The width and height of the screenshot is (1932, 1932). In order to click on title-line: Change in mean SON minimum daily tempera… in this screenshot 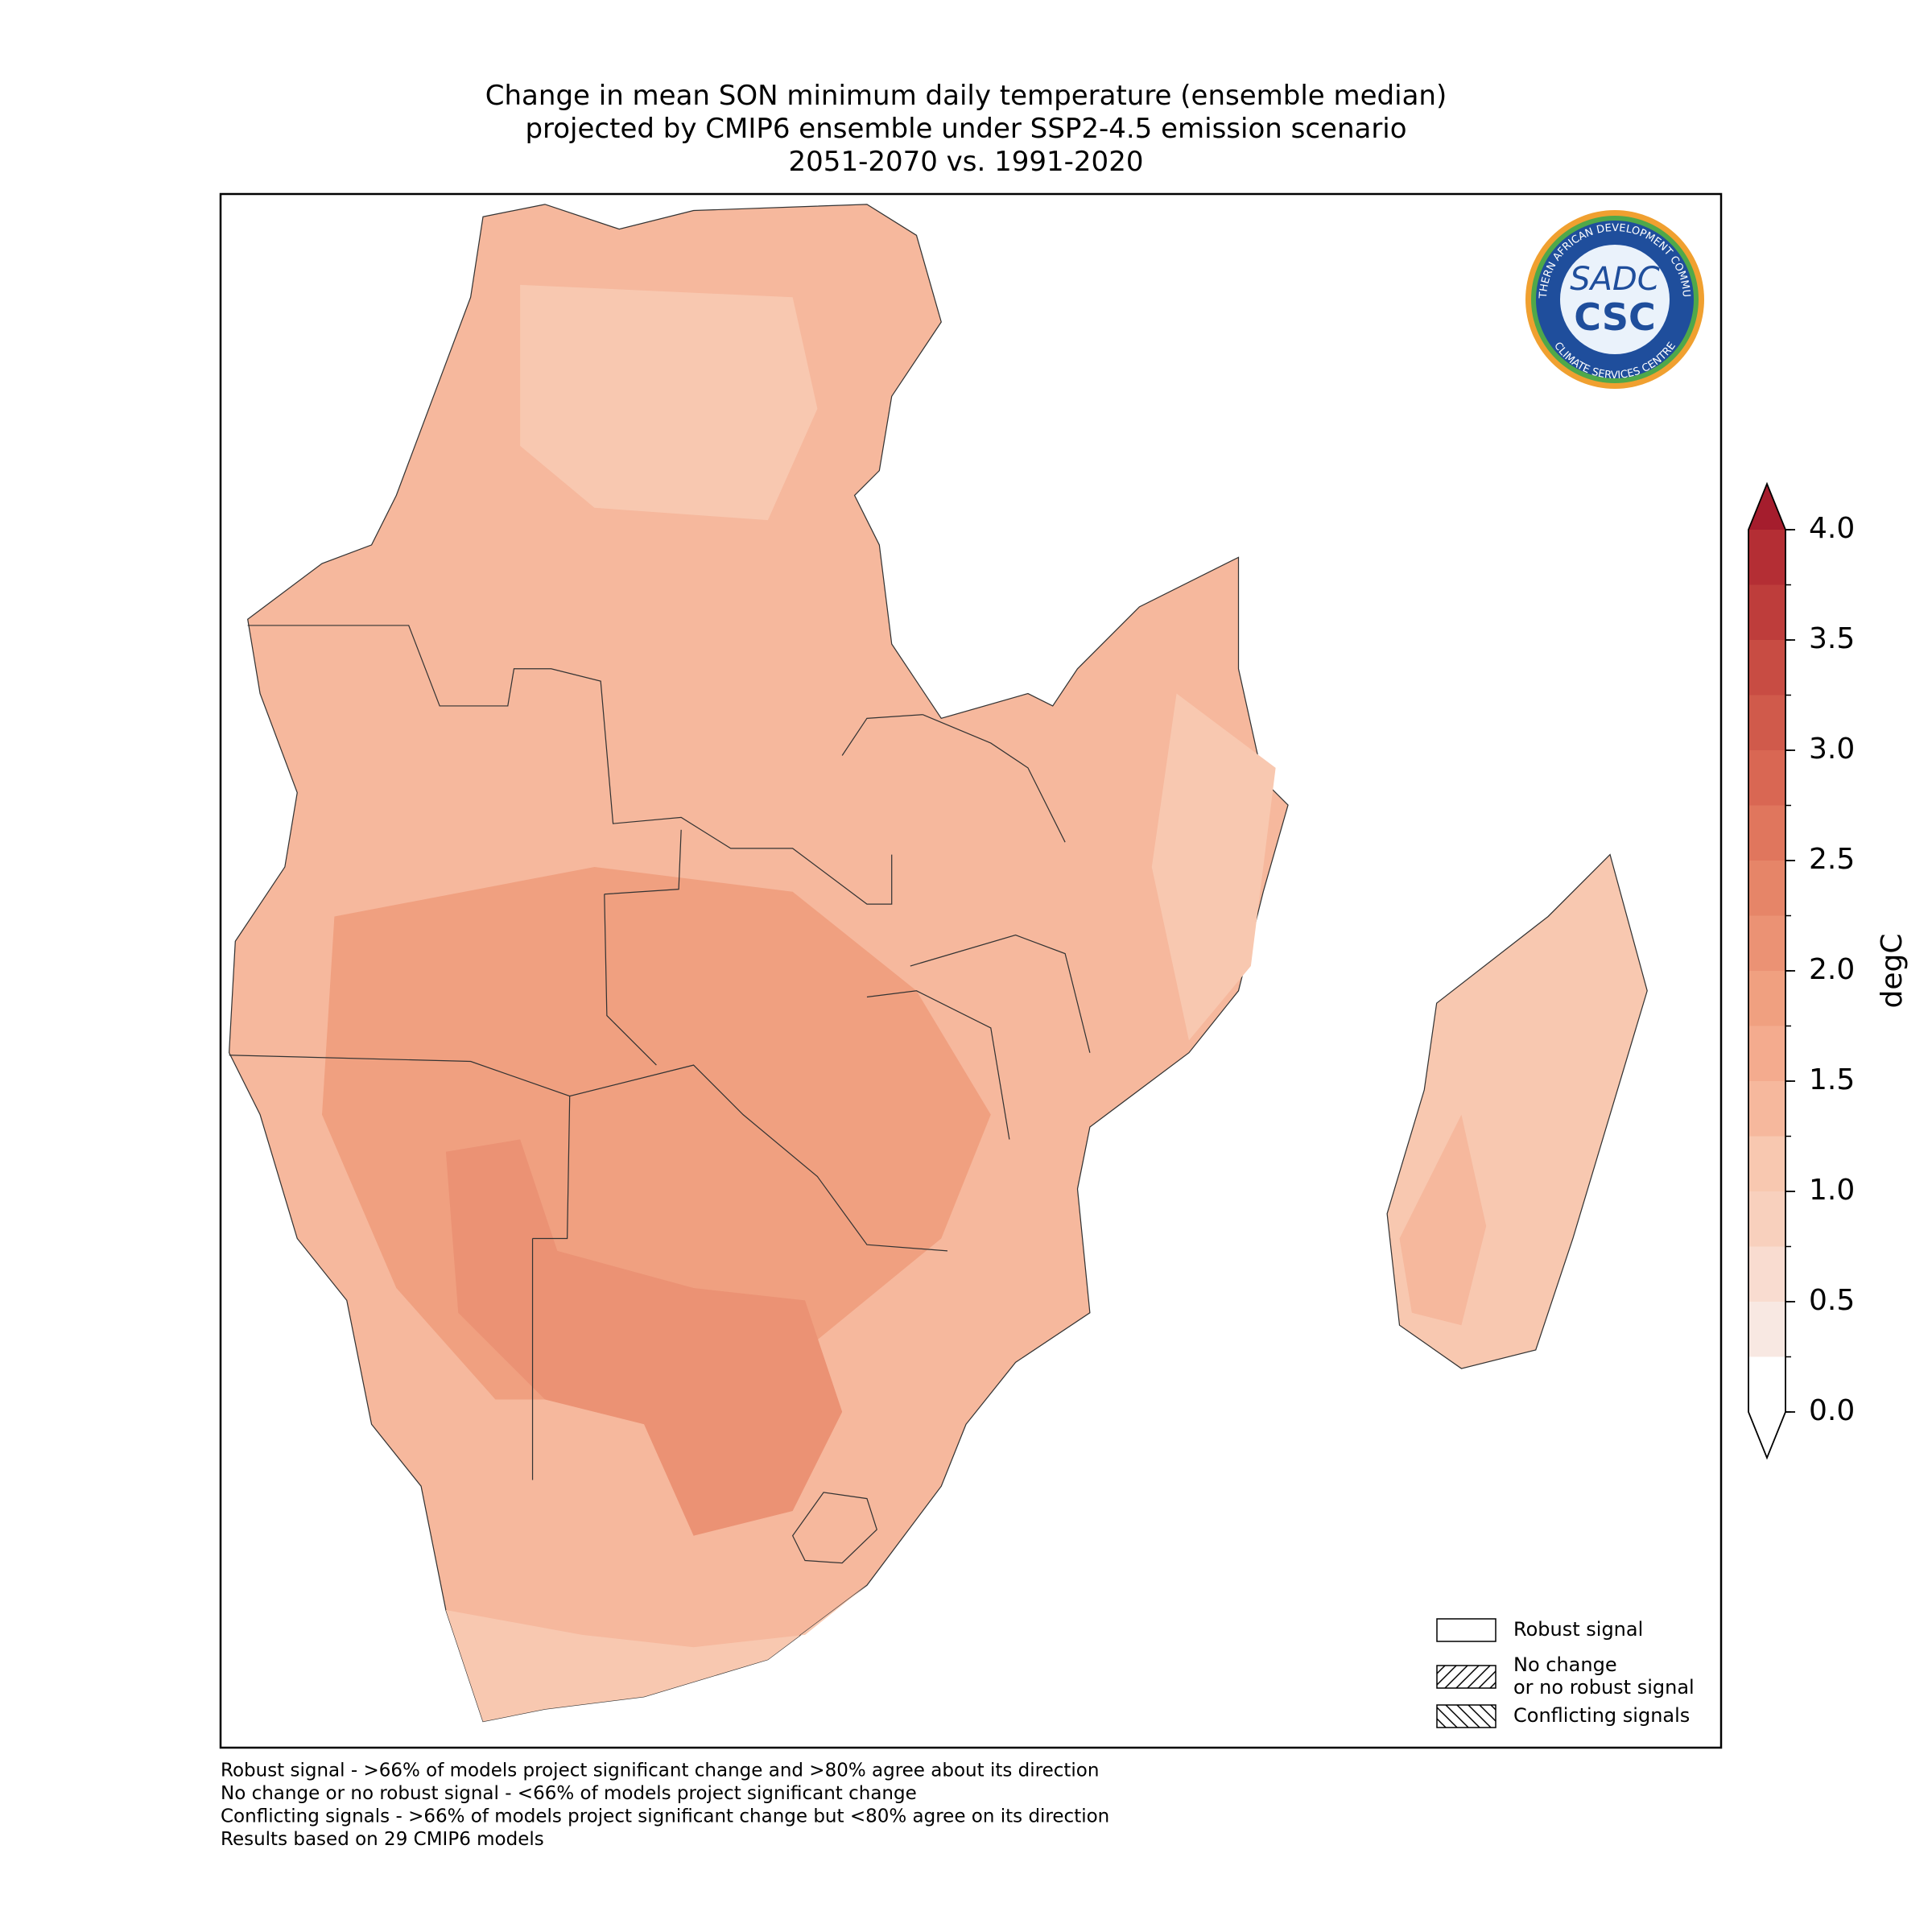, I will do `click(966, 96)`.